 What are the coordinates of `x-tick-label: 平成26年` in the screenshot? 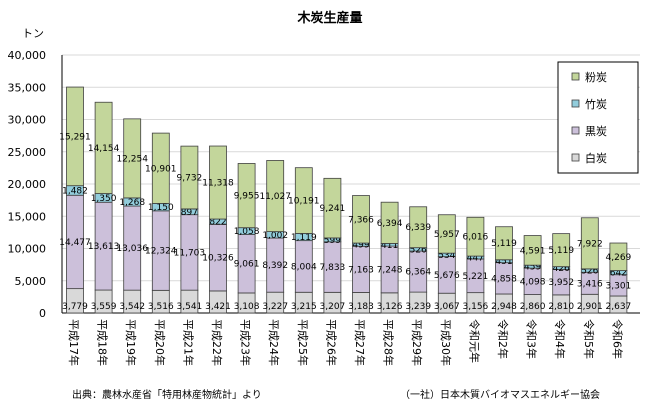 It's located at (331, 342).